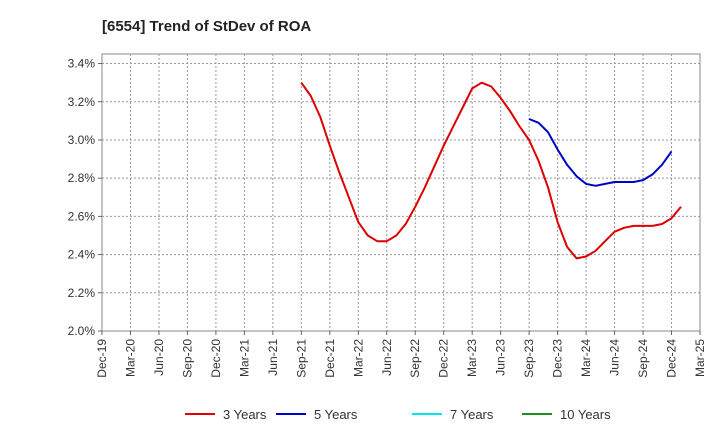  I want to click on x-tick-label: Mar-25, so click(700, 358).